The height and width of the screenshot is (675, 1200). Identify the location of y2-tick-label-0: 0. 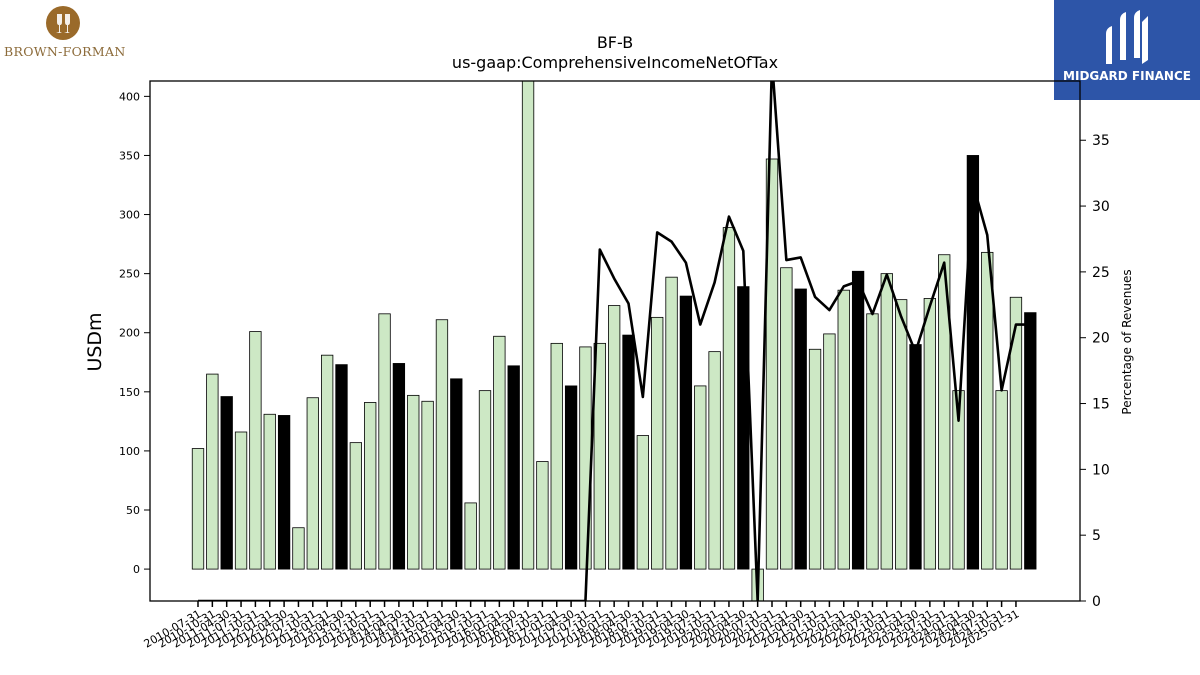
(1096, 602).